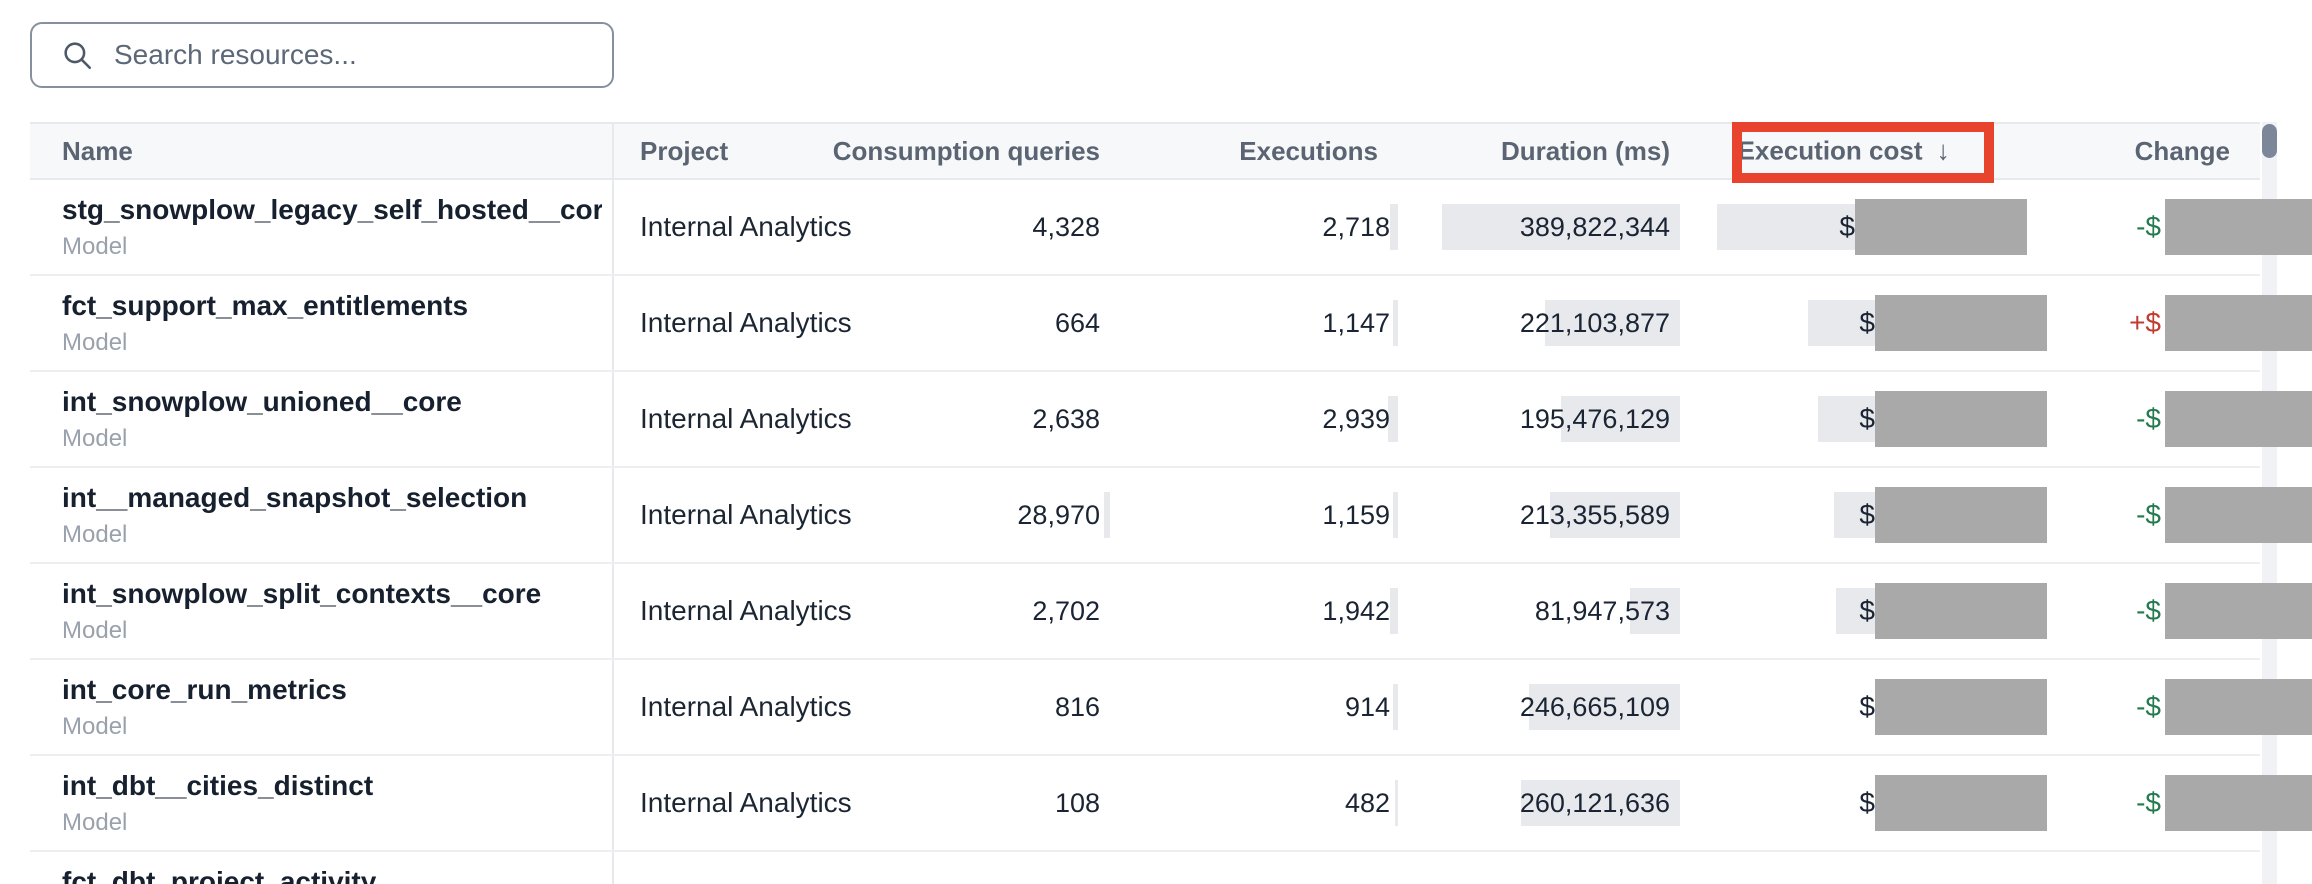 Image resolution: width=2312 pixels, height=884 pixels. What do you see at coordinates (2269, 141) in the screenshot?
I see `scrollbar-thumb` at bounding box center [2269, 141].